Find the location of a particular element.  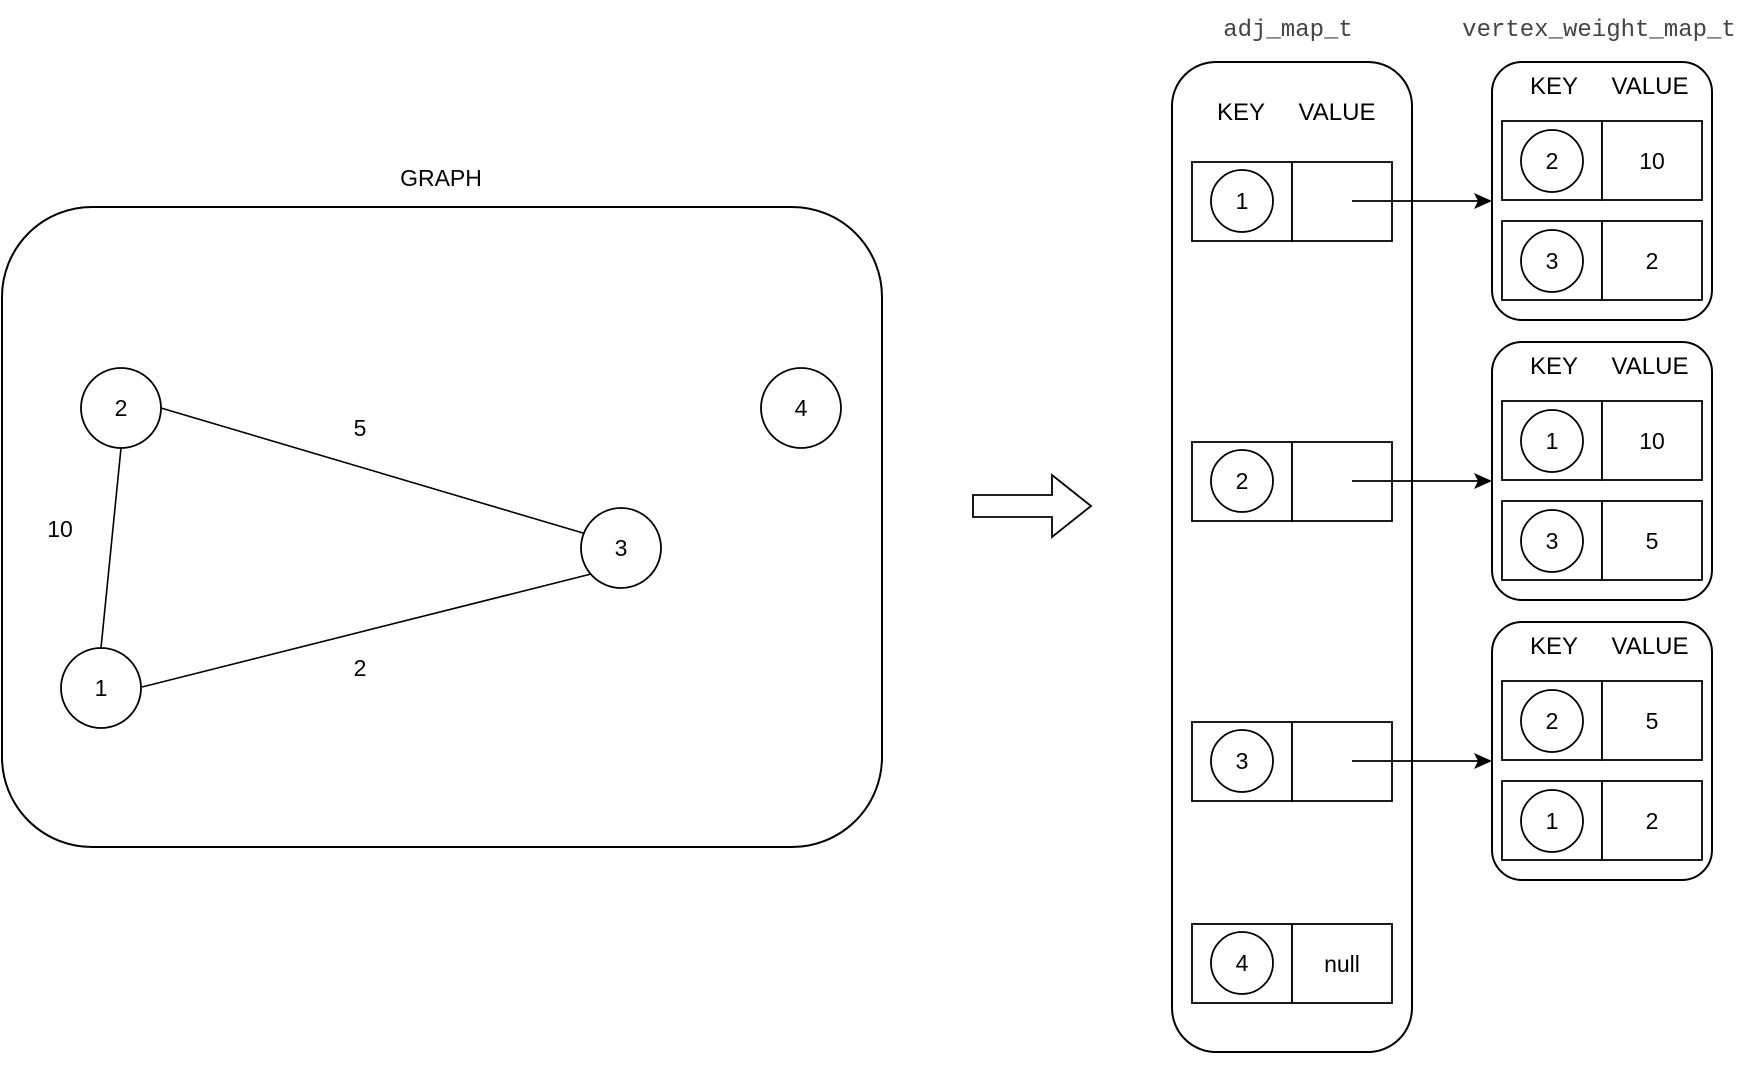

weight-map-row: 1 2 is located at coordinates (1602, 820).